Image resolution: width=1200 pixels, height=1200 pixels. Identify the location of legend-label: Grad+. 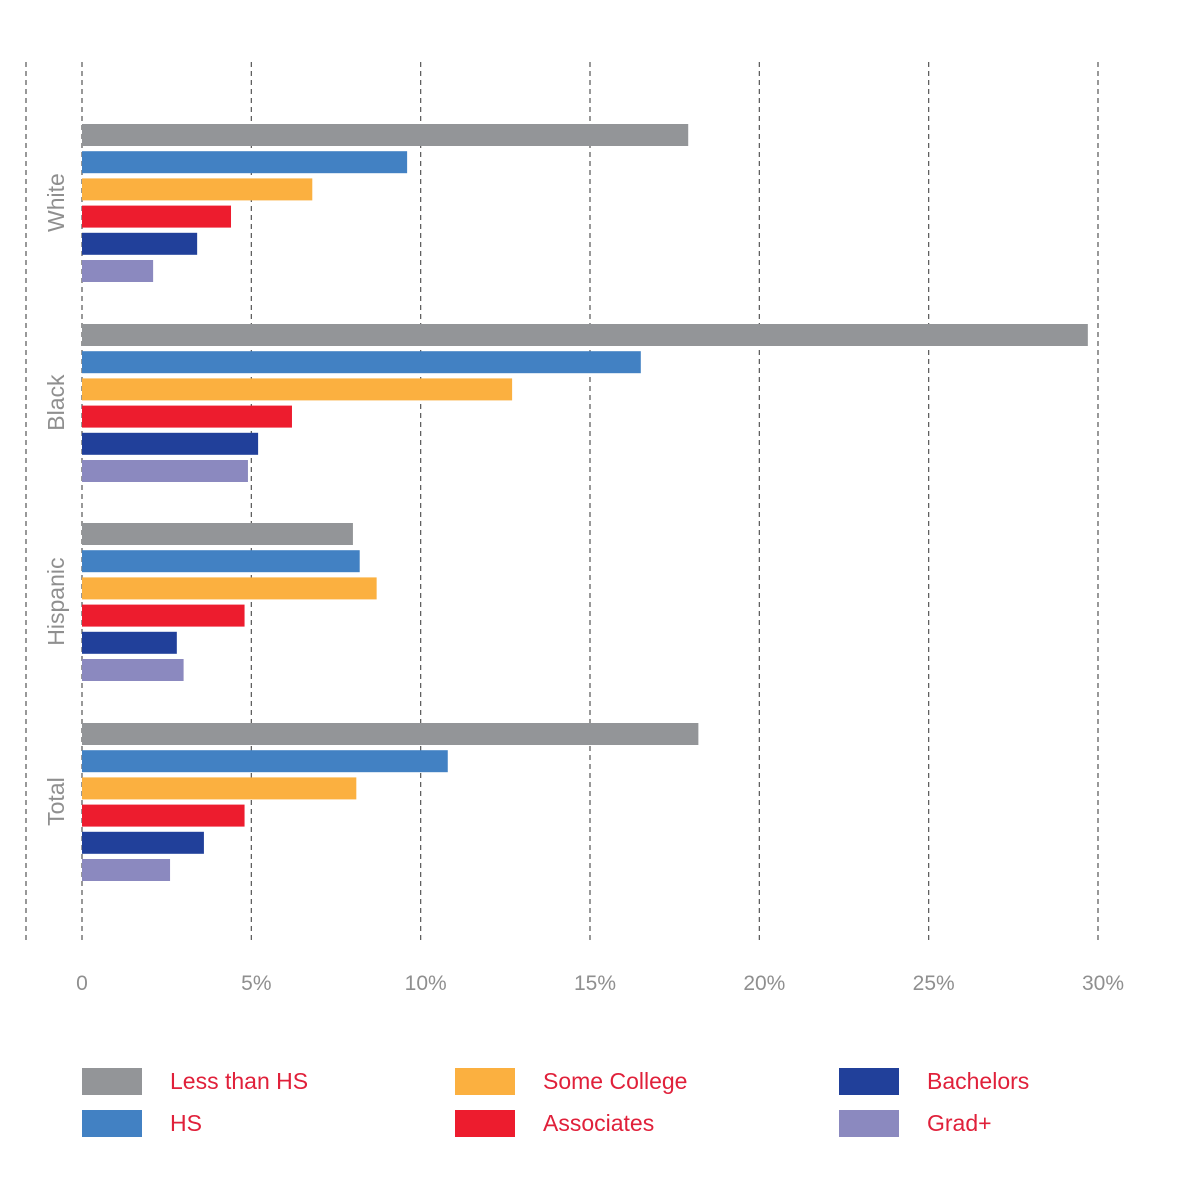
(959, 1122).